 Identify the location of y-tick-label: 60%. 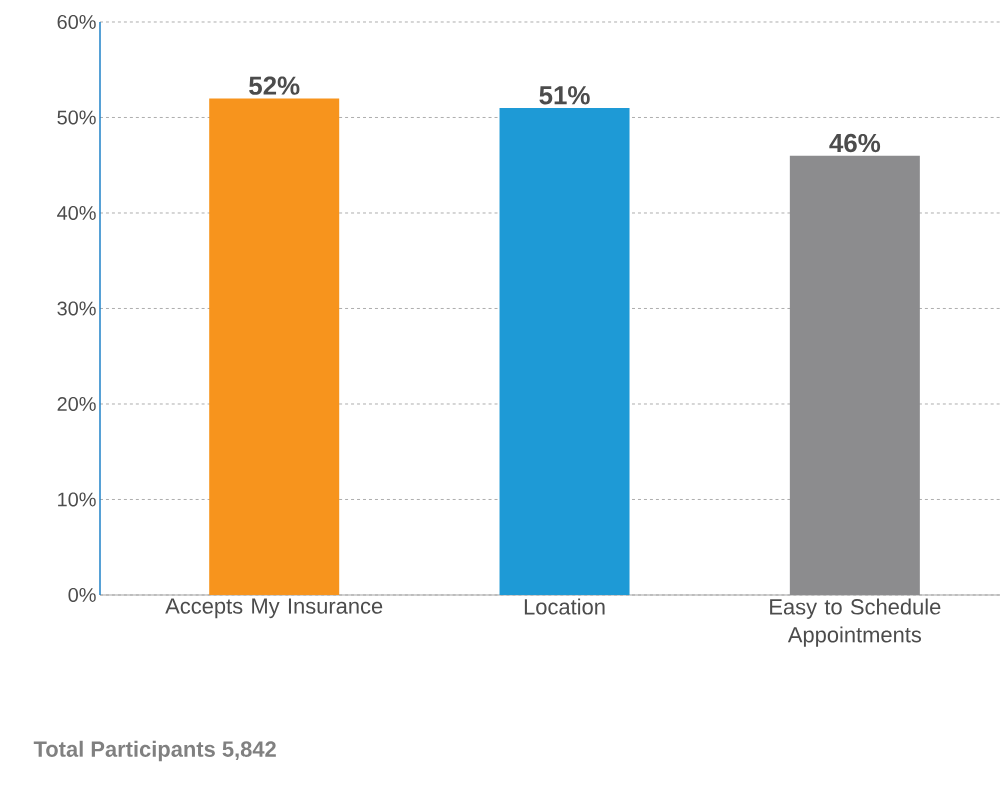
(76, 22).